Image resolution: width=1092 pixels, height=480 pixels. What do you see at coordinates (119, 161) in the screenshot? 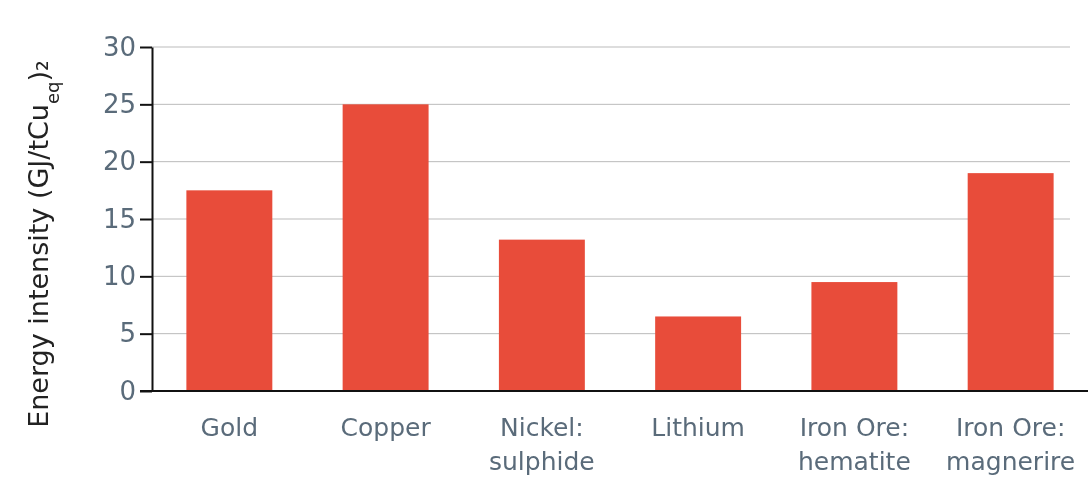
I see `y-tick-label: 20` at bounding box center [119, 161].